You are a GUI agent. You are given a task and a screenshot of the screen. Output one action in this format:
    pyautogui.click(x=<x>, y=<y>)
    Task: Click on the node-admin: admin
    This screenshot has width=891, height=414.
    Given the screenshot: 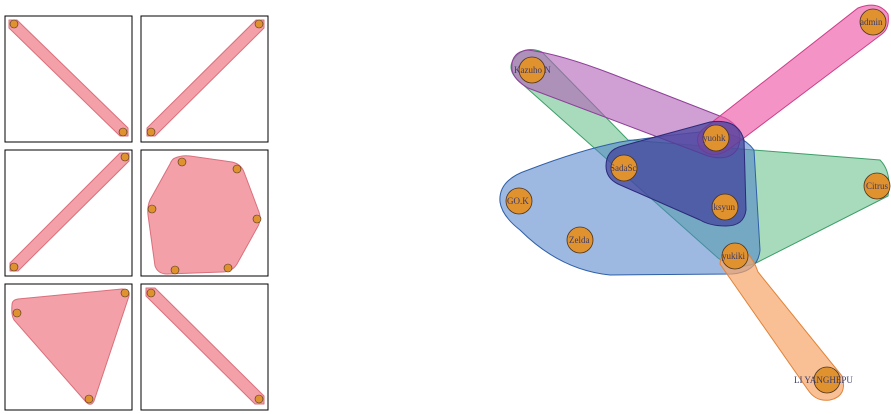 What is the action you would take?
    pyautogui.click(x=873, y=22)
    